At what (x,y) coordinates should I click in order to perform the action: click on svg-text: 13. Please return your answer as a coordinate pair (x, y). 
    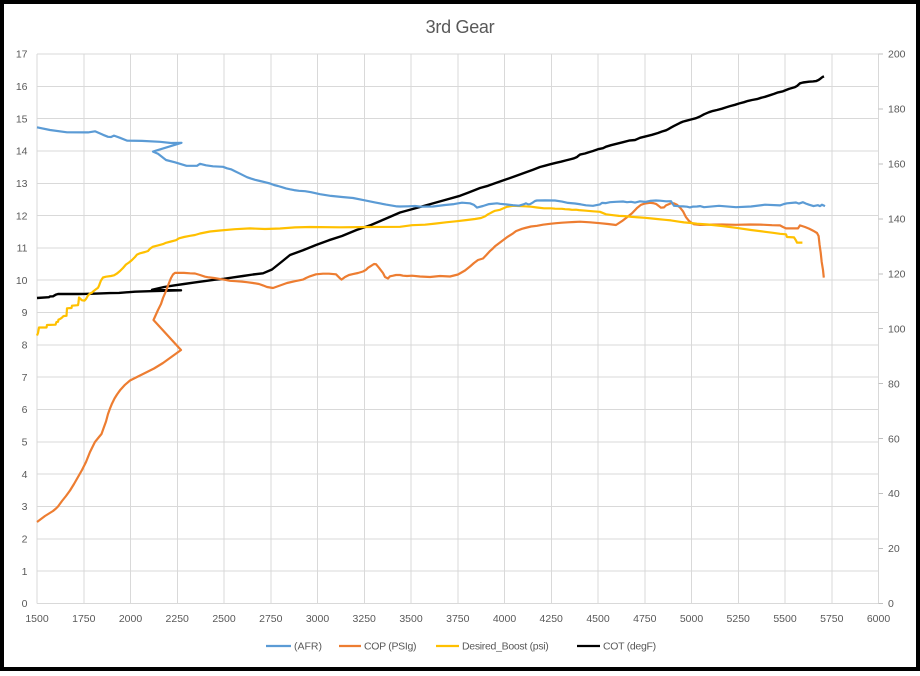
    Looking at the image, I should click on (22, 184).